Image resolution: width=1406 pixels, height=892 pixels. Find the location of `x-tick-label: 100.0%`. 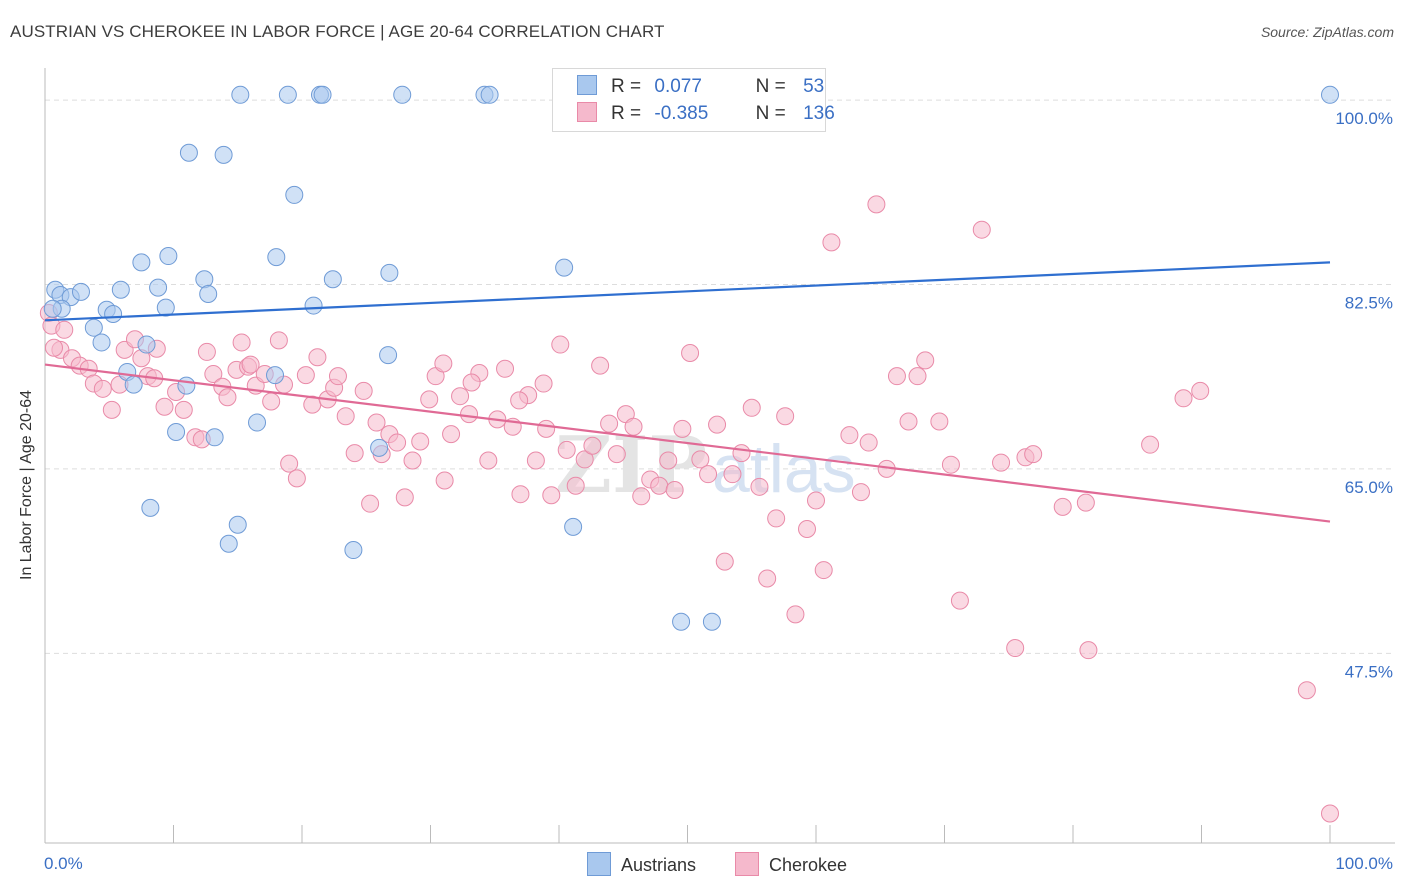

x-tick-label: 100.0% is located at coordinates (1364, 863).